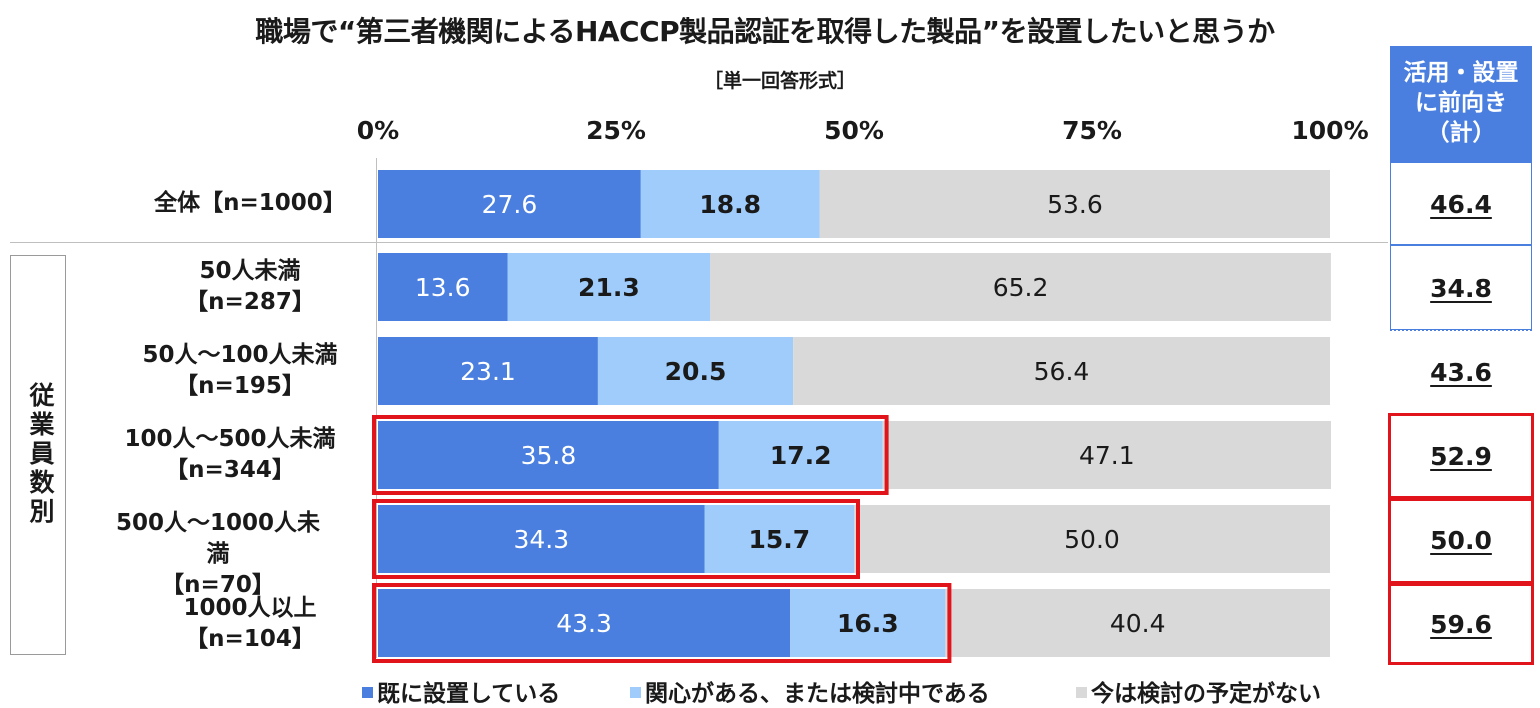 The height and width of the screenshot is (708, 1540). I want to click on data-label-row3-s2: 47.1, so click(1107, 455).